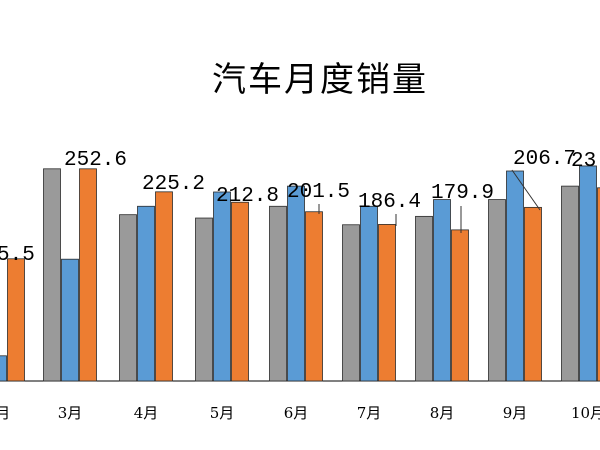  Describe the element at coordinates (5, 413) in the screenshot. I see `x-tick-label: 2月` at that location.